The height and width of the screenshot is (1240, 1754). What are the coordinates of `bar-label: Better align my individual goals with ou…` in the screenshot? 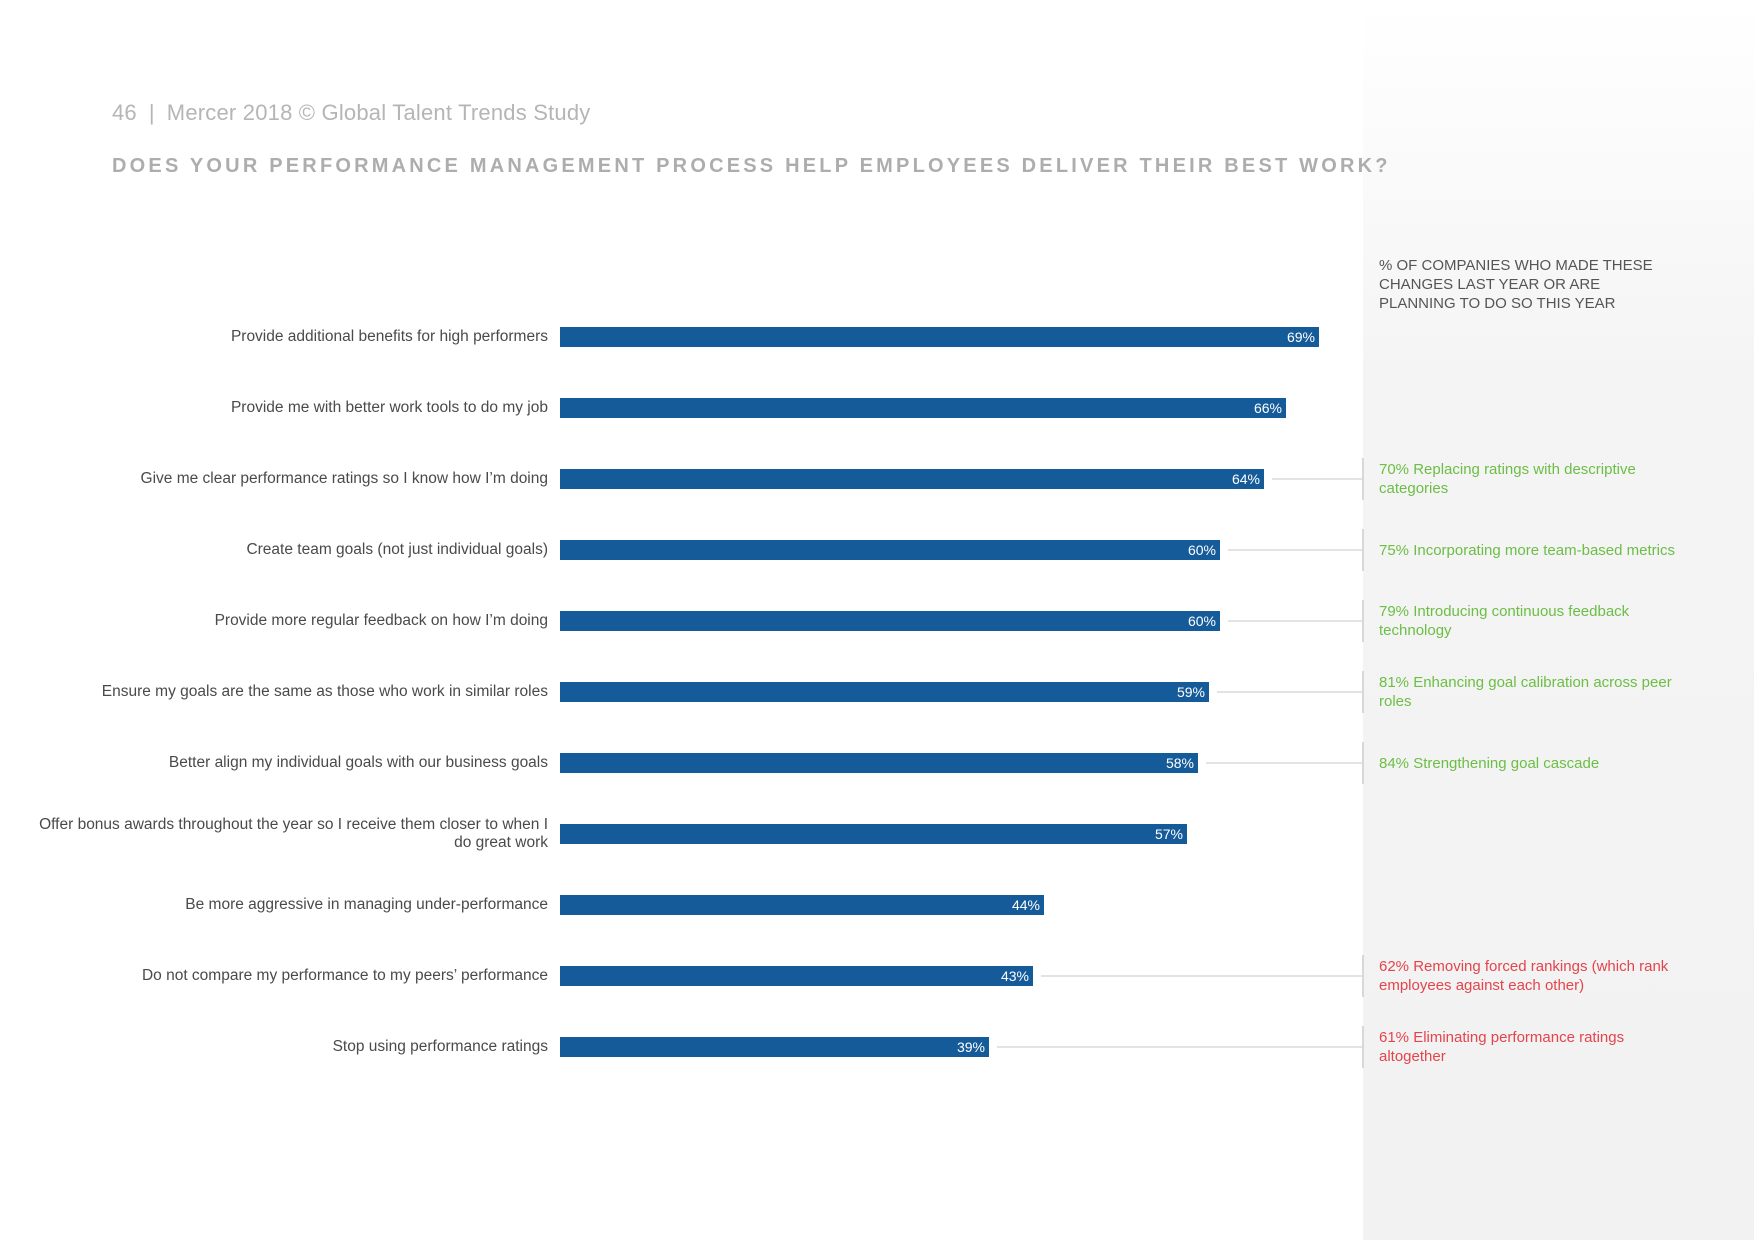 It's located at (358, 762).